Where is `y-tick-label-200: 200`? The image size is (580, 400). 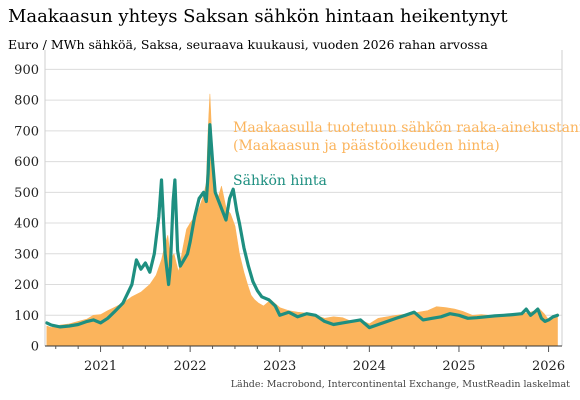
y-tick-label-200: 200 is located at coordinates (26, 285).